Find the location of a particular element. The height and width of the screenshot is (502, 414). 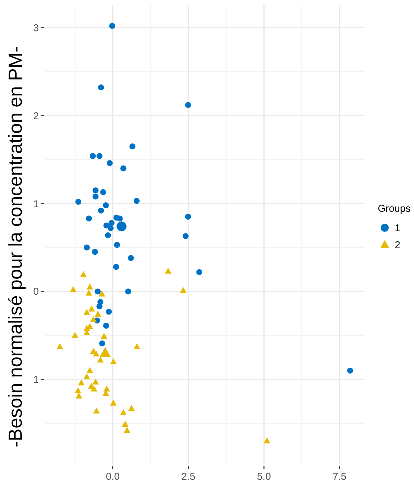

y-tick-label: 2 is located at coordinates (36, 116).